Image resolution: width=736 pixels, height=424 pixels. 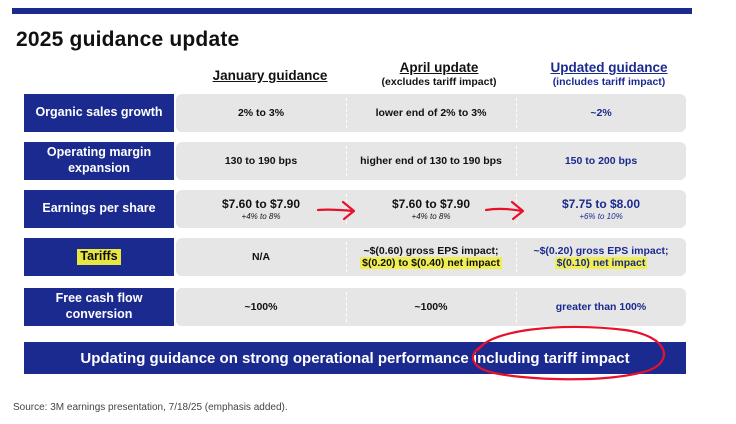 I want to click on cell-january: ~100%, so click(x=261, y=307).